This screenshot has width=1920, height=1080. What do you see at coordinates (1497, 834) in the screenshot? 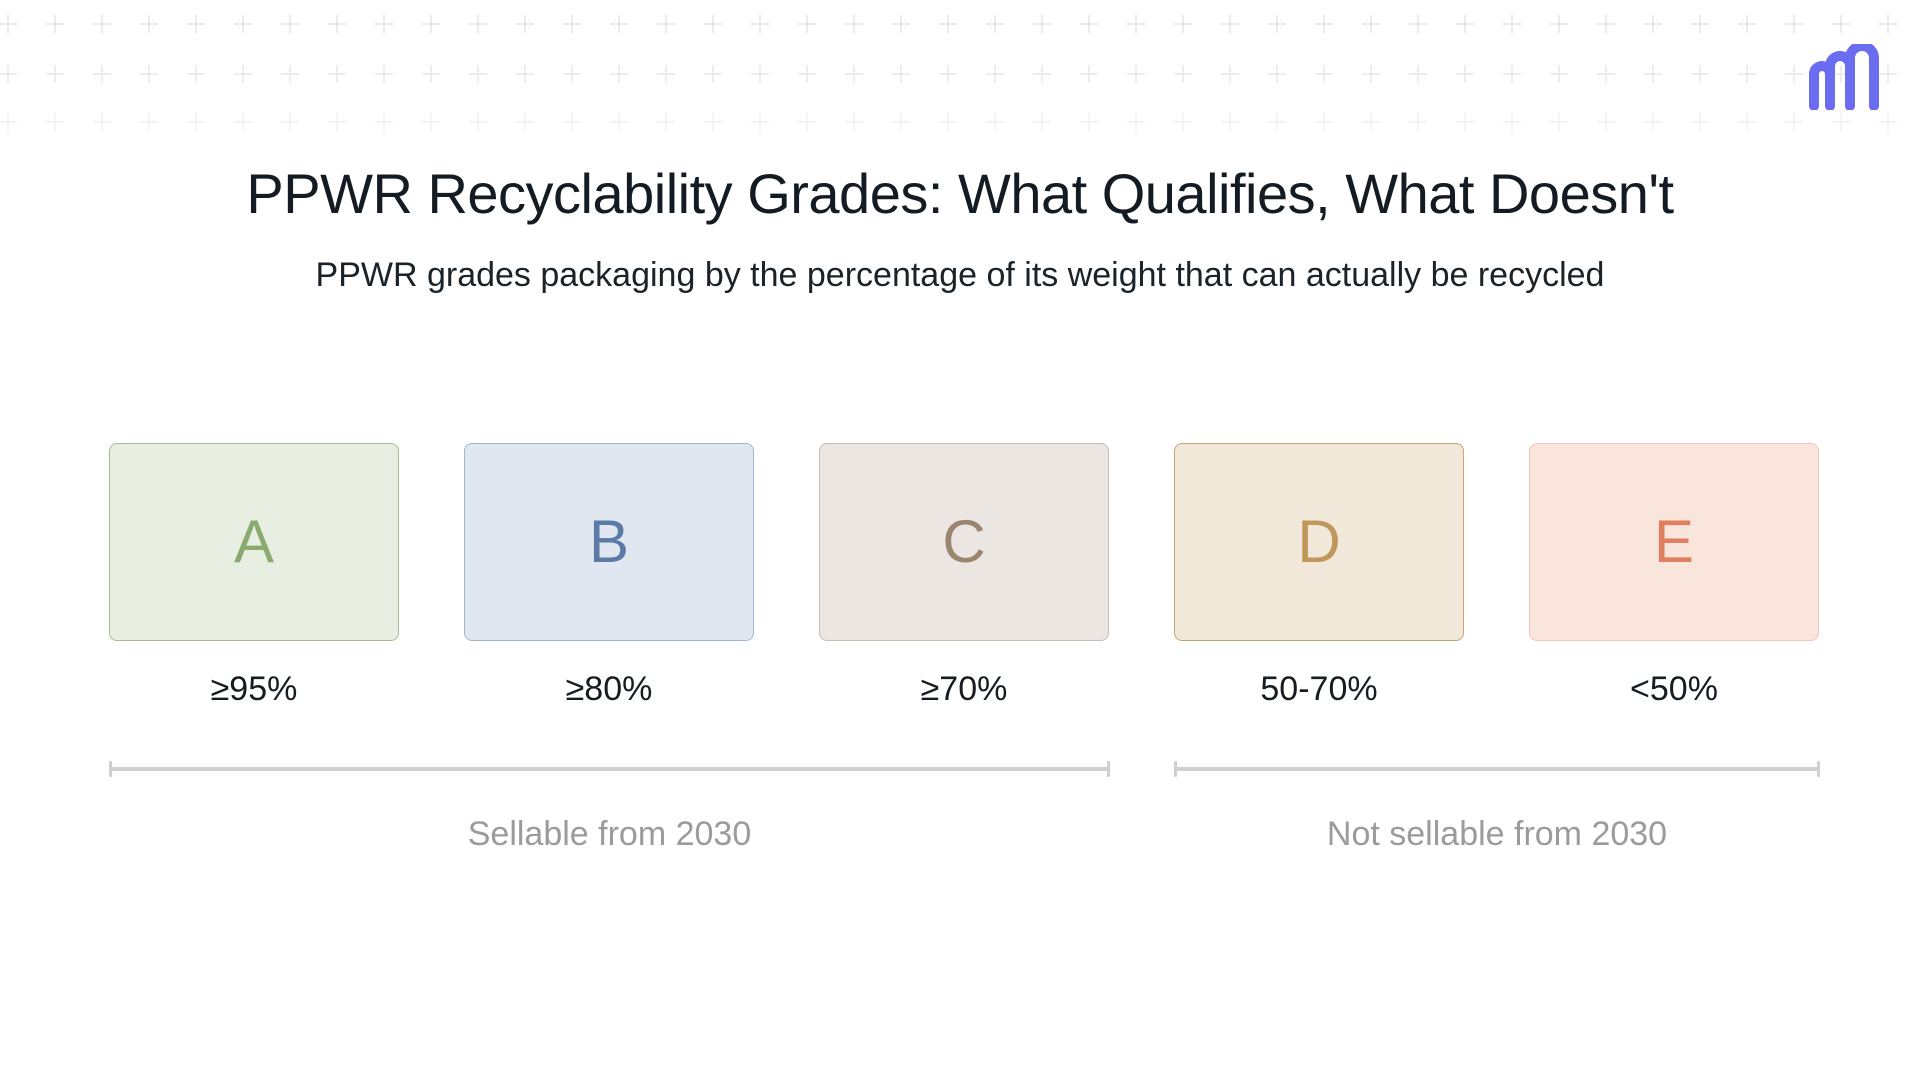
I see `not-sellable-label: Not sellable from 2030` at bounding box center [1497, 834].